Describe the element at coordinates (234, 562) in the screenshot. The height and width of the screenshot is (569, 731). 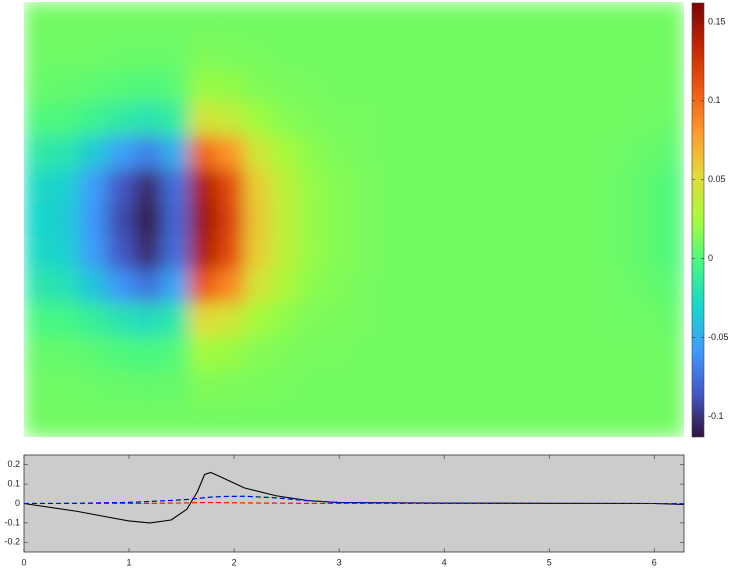
I see `x-tick-label: 2` at that location.